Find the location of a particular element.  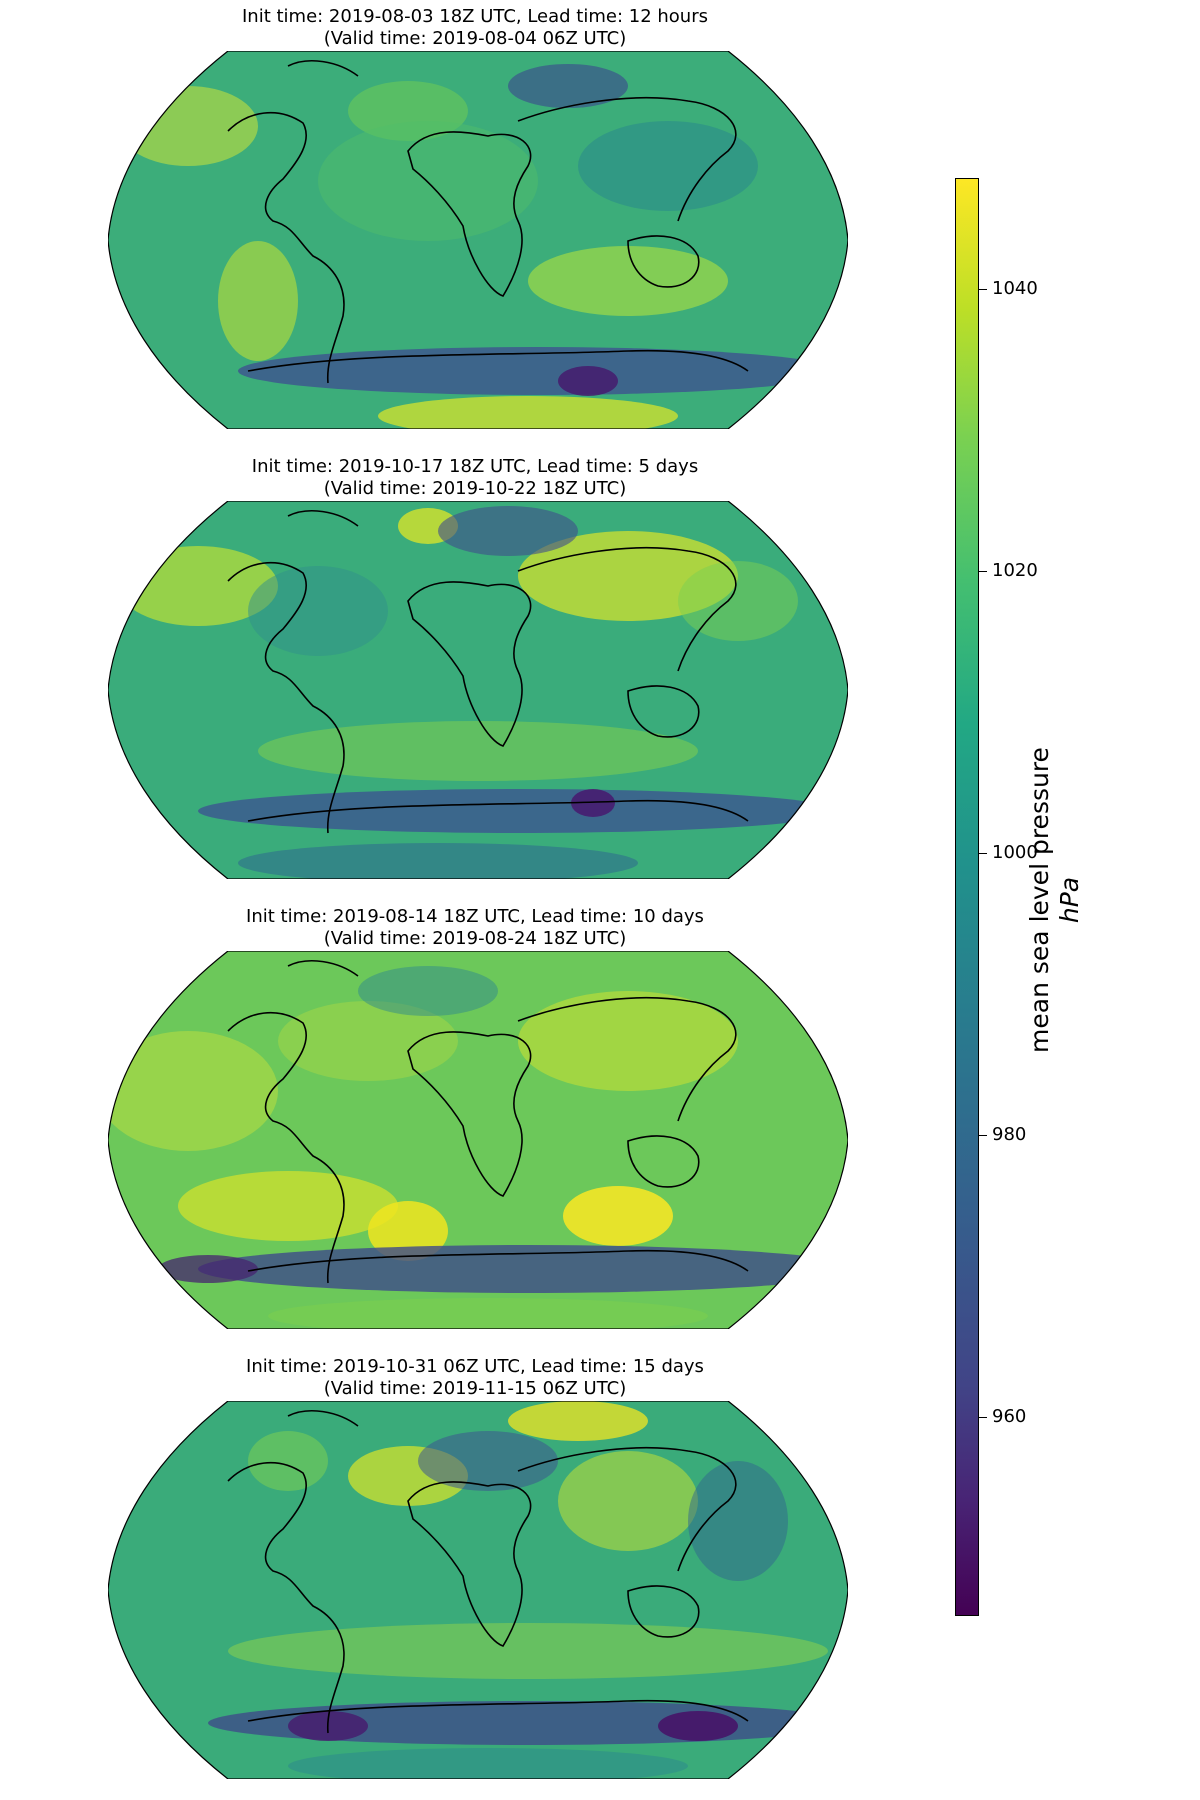

colorbar-tick-label-1040: 1040 is located at coordinates (1015, 288).